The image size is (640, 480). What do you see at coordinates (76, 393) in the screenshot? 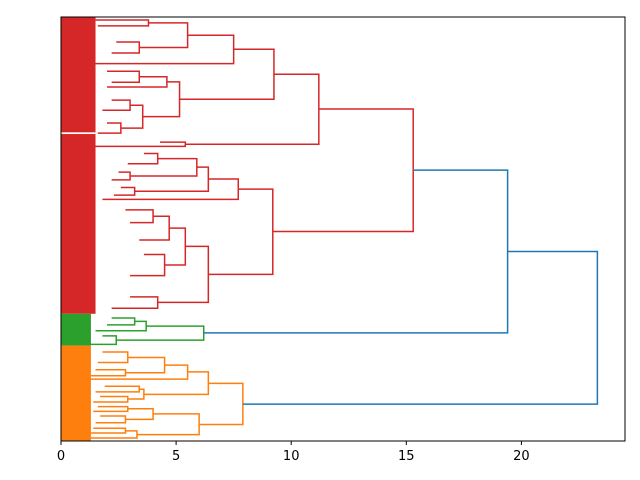
I see `leaf-cluster-orange` at bounding box center [76, 393].